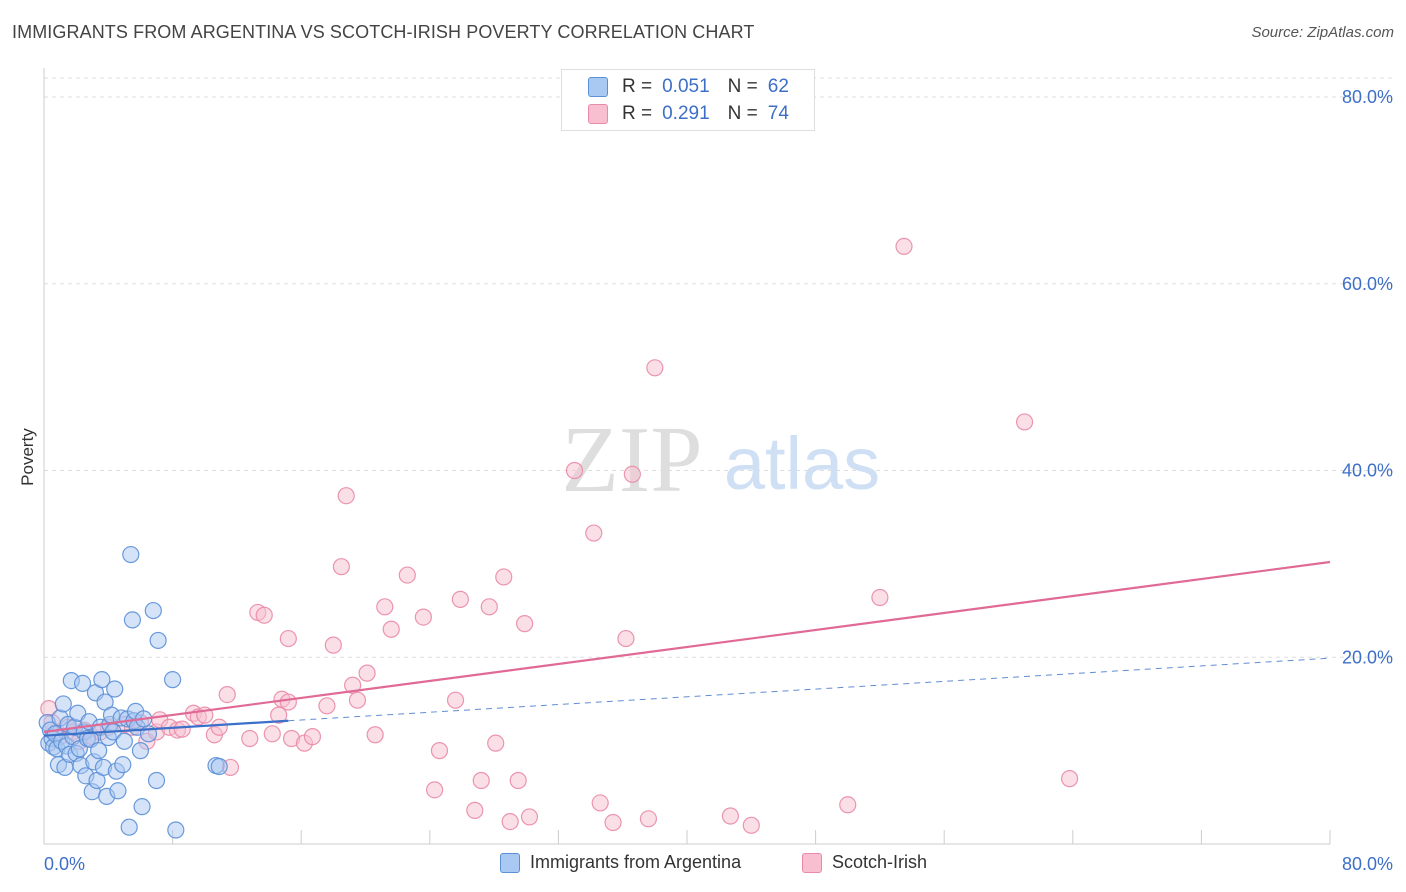 This screenshot has width=1406, height=892. What do you see at coordinates (636, 862) in the screenshot?
I see `legend-label-argentina: Immigrants from Argentina` at bounding box center [636, 862].